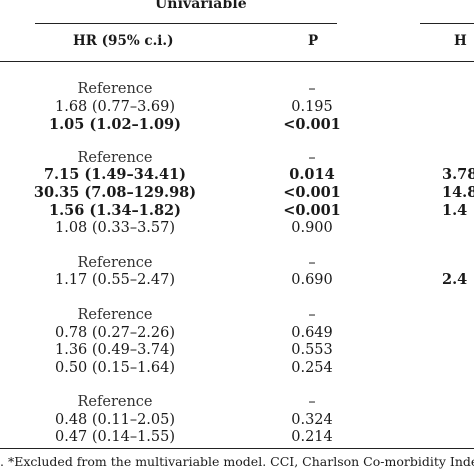  Describe the element at coordinates (115, 228) in the screenshot. I see `hr-value: 1.08 (0.33–3.57)` at that location.